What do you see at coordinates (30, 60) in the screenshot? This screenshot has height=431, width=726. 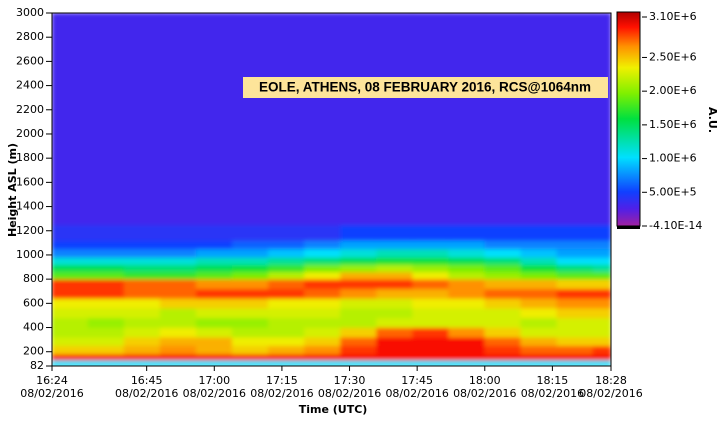 I see `y-tick-label: 2600` at bounding box center [30, 60].